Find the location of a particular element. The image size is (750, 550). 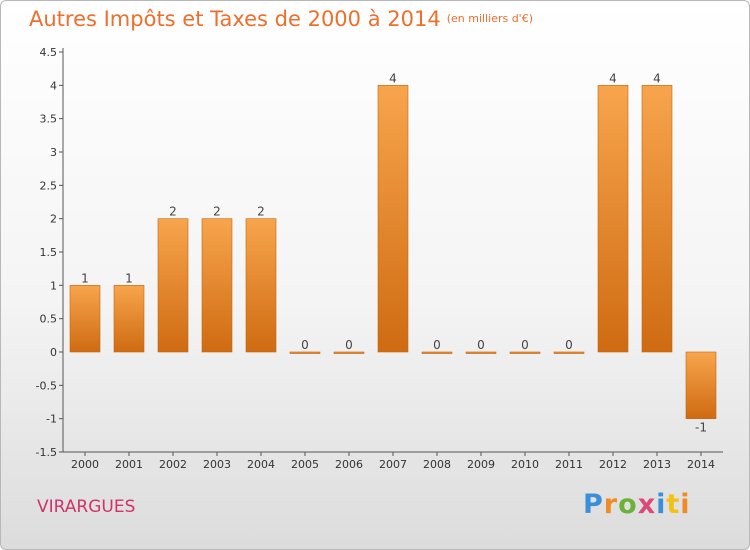

data-label-2010: 0 is located at coordinates (525, 345).